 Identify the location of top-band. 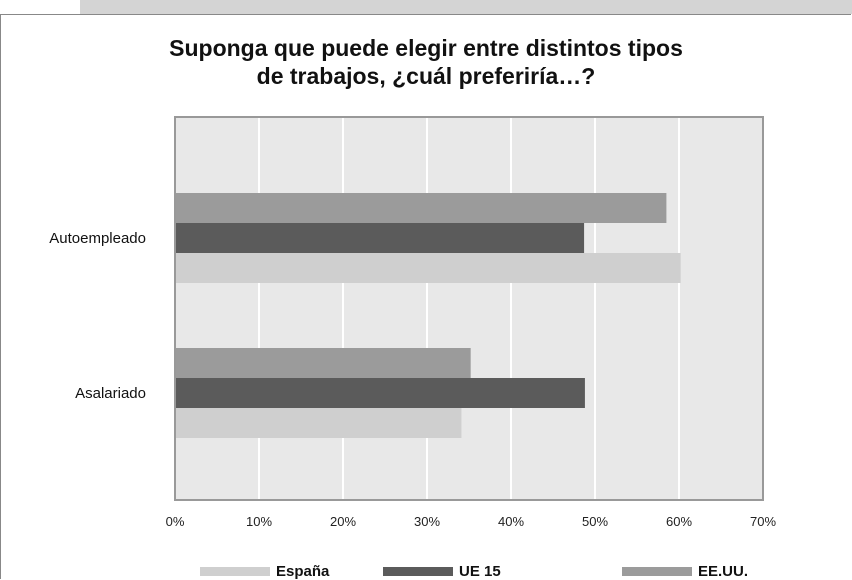
(466, 7).